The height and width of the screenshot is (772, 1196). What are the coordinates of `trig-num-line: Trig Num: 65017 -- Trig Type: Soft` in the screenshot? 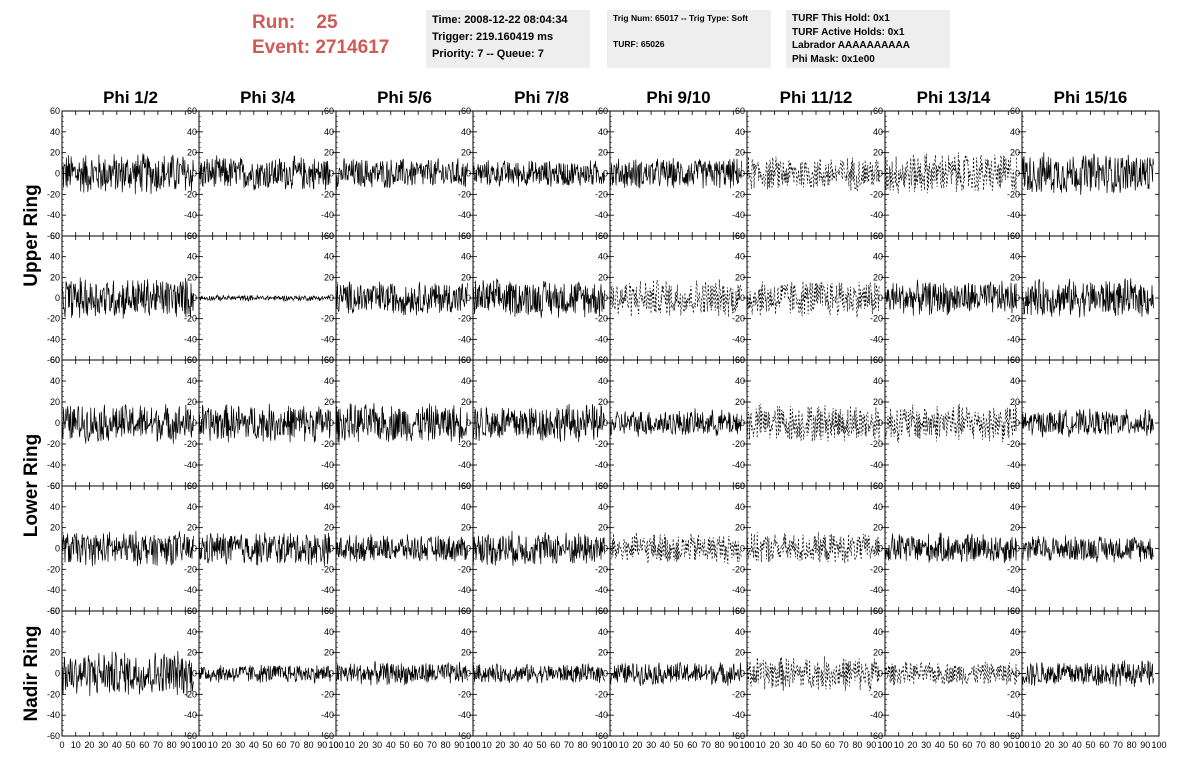 It's located at (680, 18).